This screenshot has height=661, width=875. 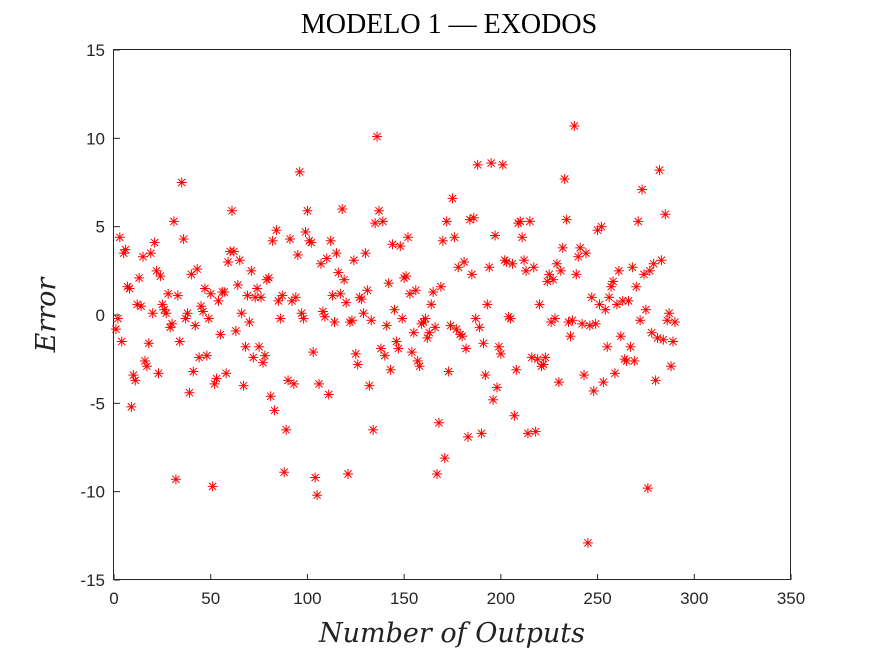 What do you see at coordinates (92, 492) in the screenshot?
I see `y-tick-label: -10` at bounding box center [92, 492].